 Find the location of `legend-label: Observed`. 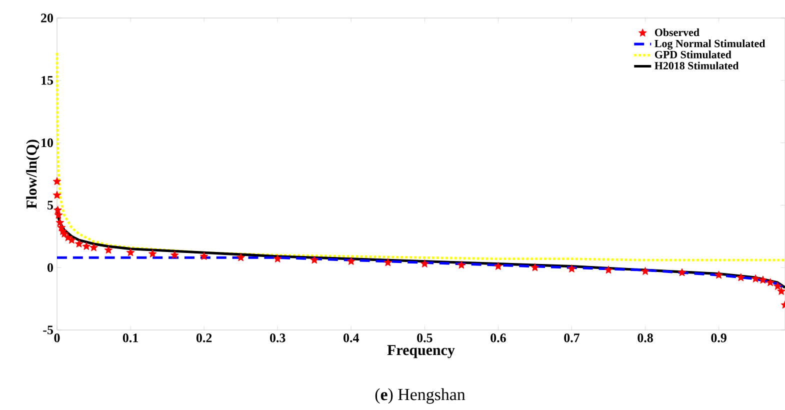

legend-label: Observed is located at coordinates (677, 32).